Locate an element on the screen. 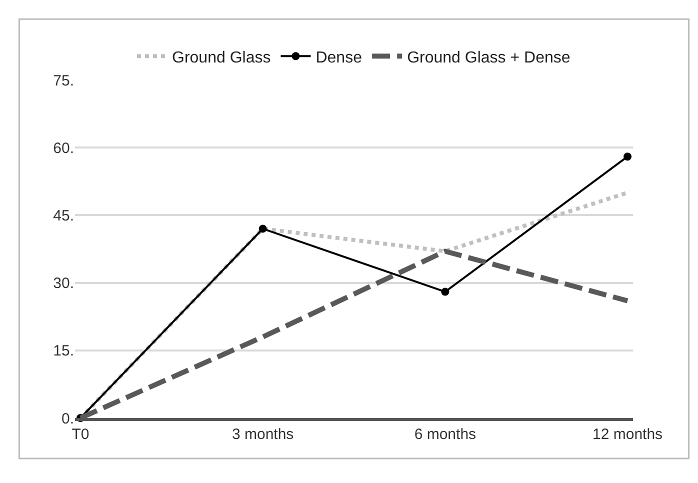 The height and width of the screenshot is (483, 698). x-tick-label: 3 months is located at coordinates (263, 434).